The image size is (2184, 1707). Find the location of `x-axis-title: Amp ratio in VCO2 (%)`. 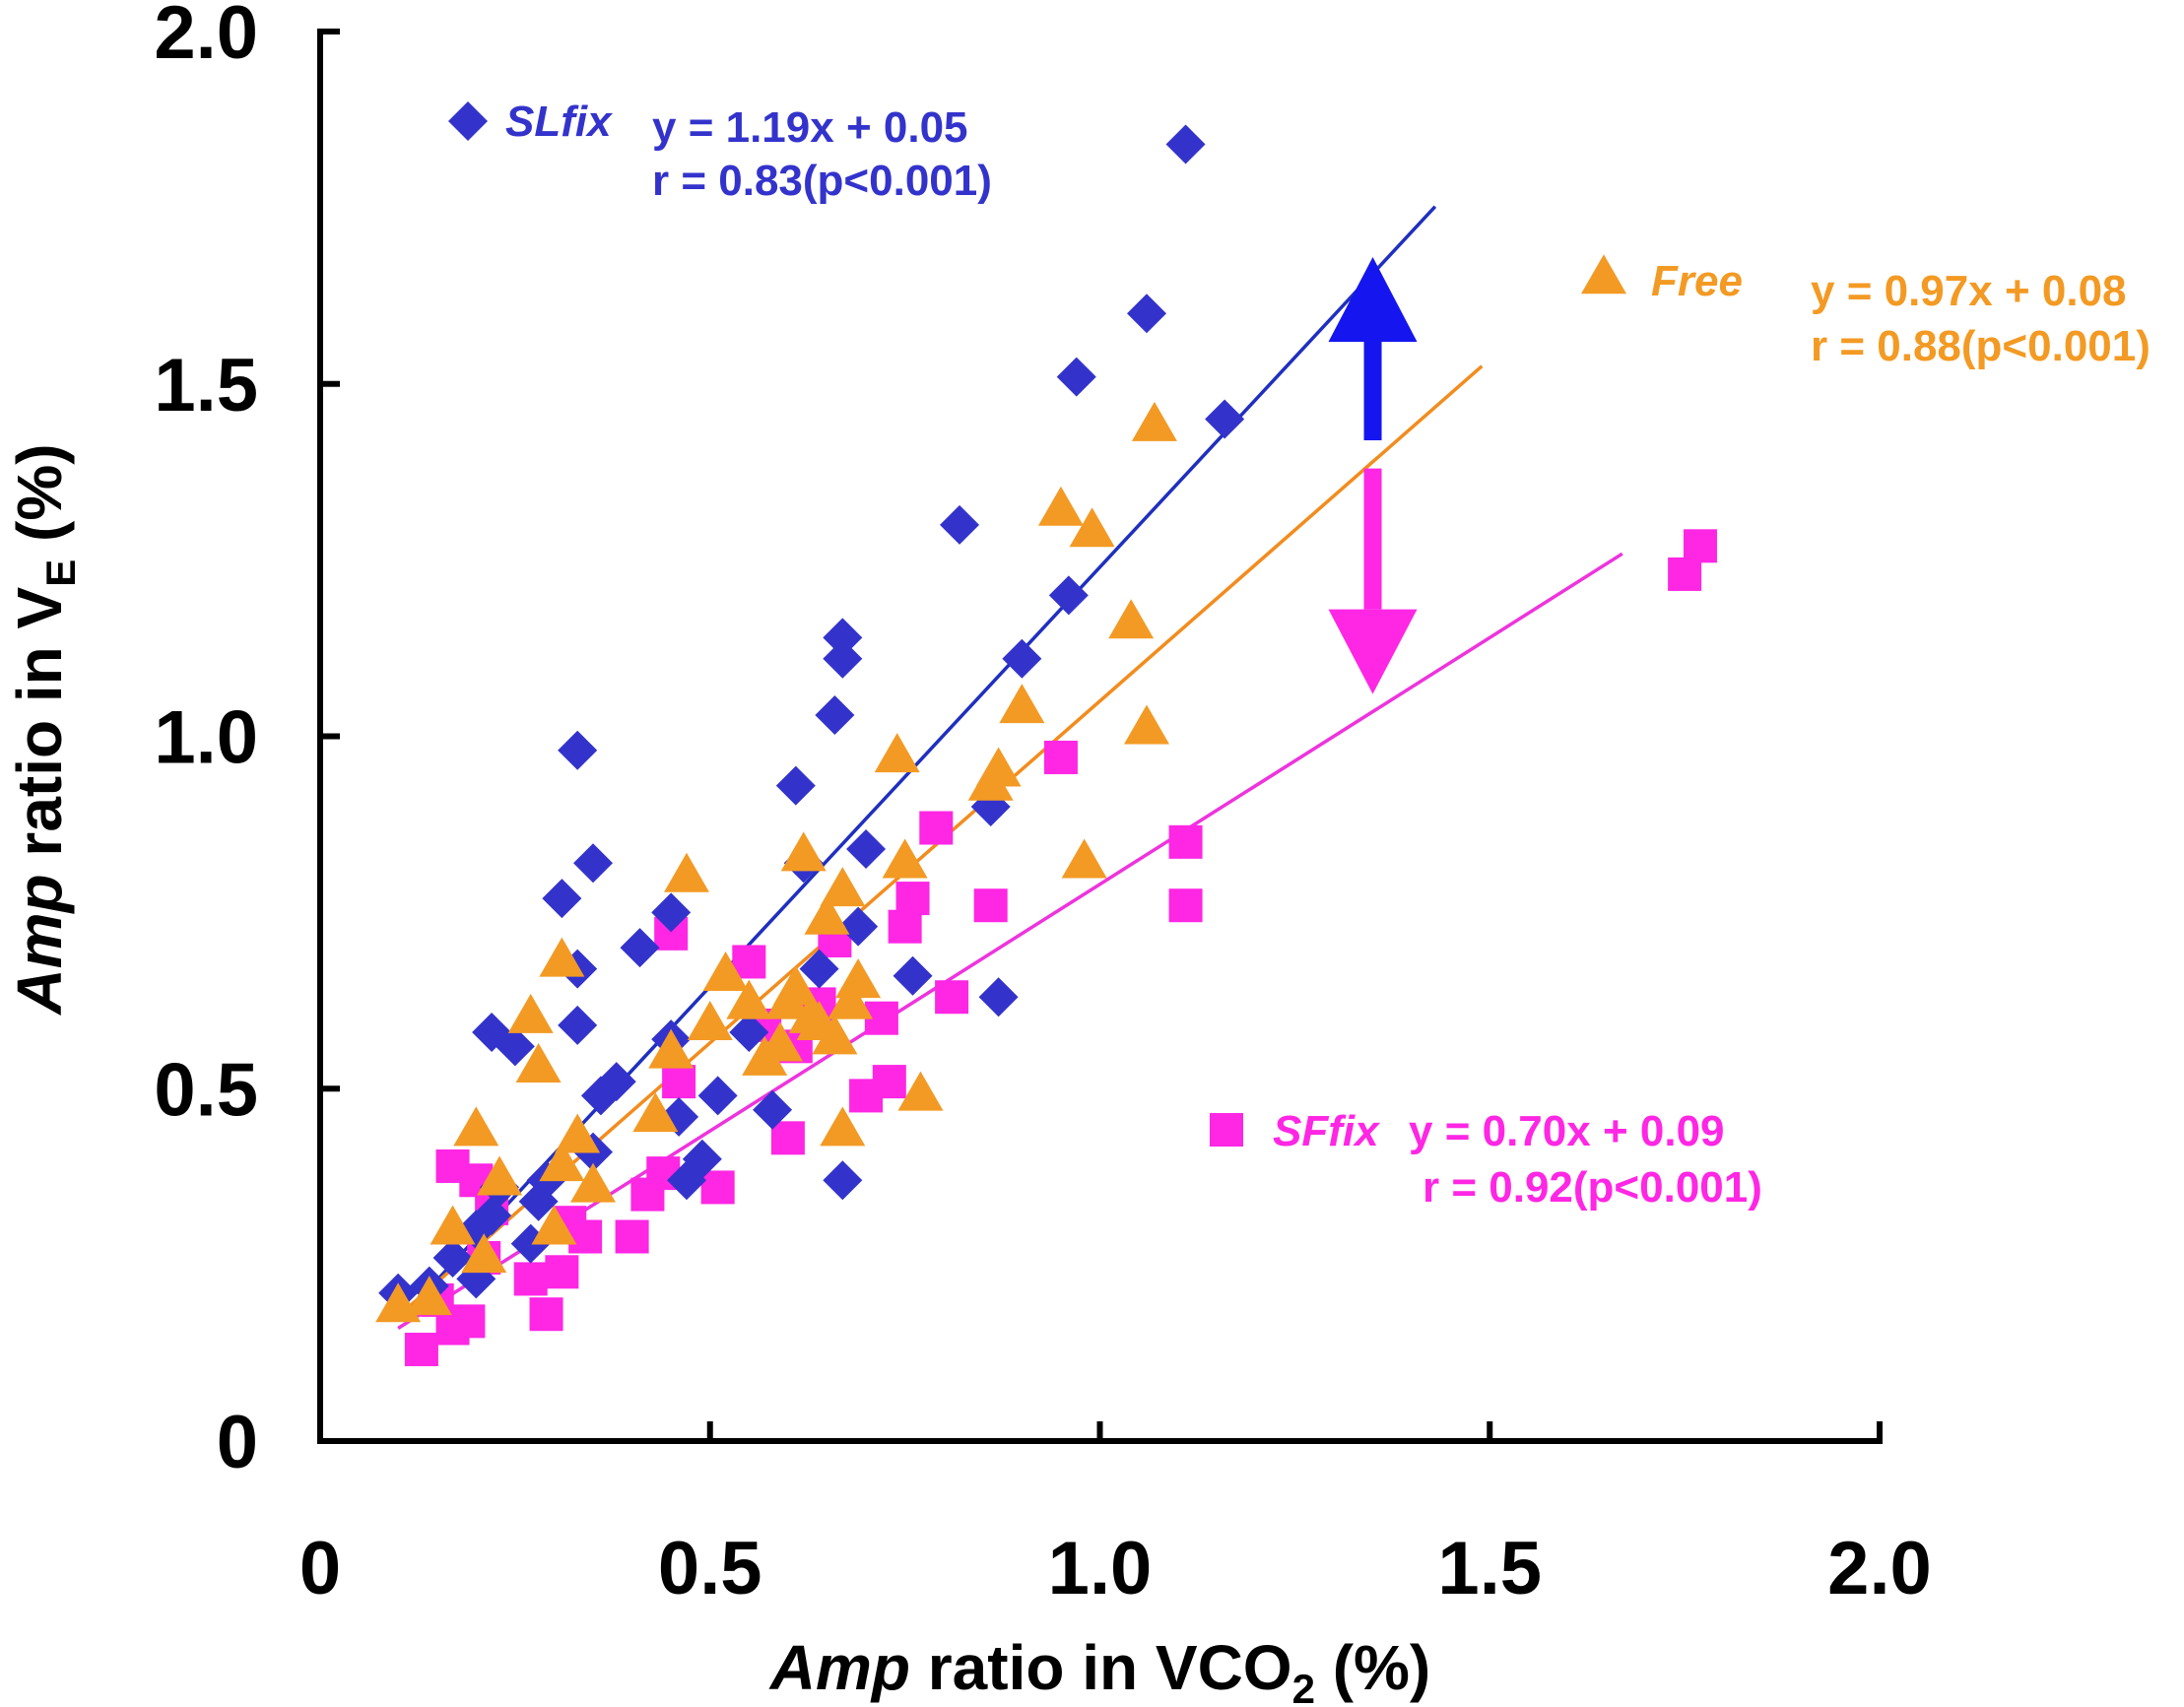

x-axis-title: Amp ratio in VCO2 (%) is located at coordinates (1099, 1669).